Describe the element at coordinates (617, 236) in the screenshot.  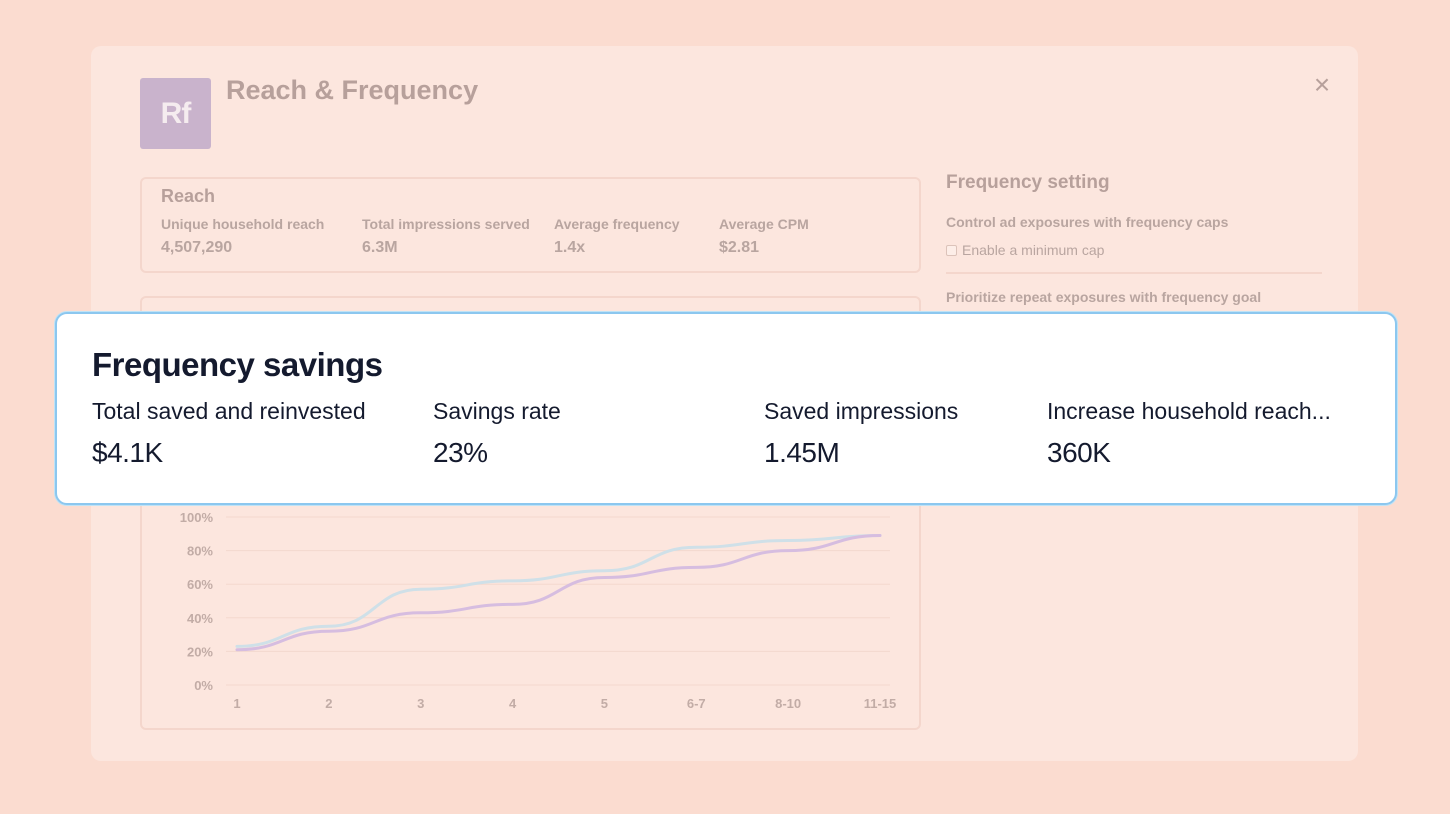
I see `metric-average-frequency: Average frequency 1.4x` at that location.